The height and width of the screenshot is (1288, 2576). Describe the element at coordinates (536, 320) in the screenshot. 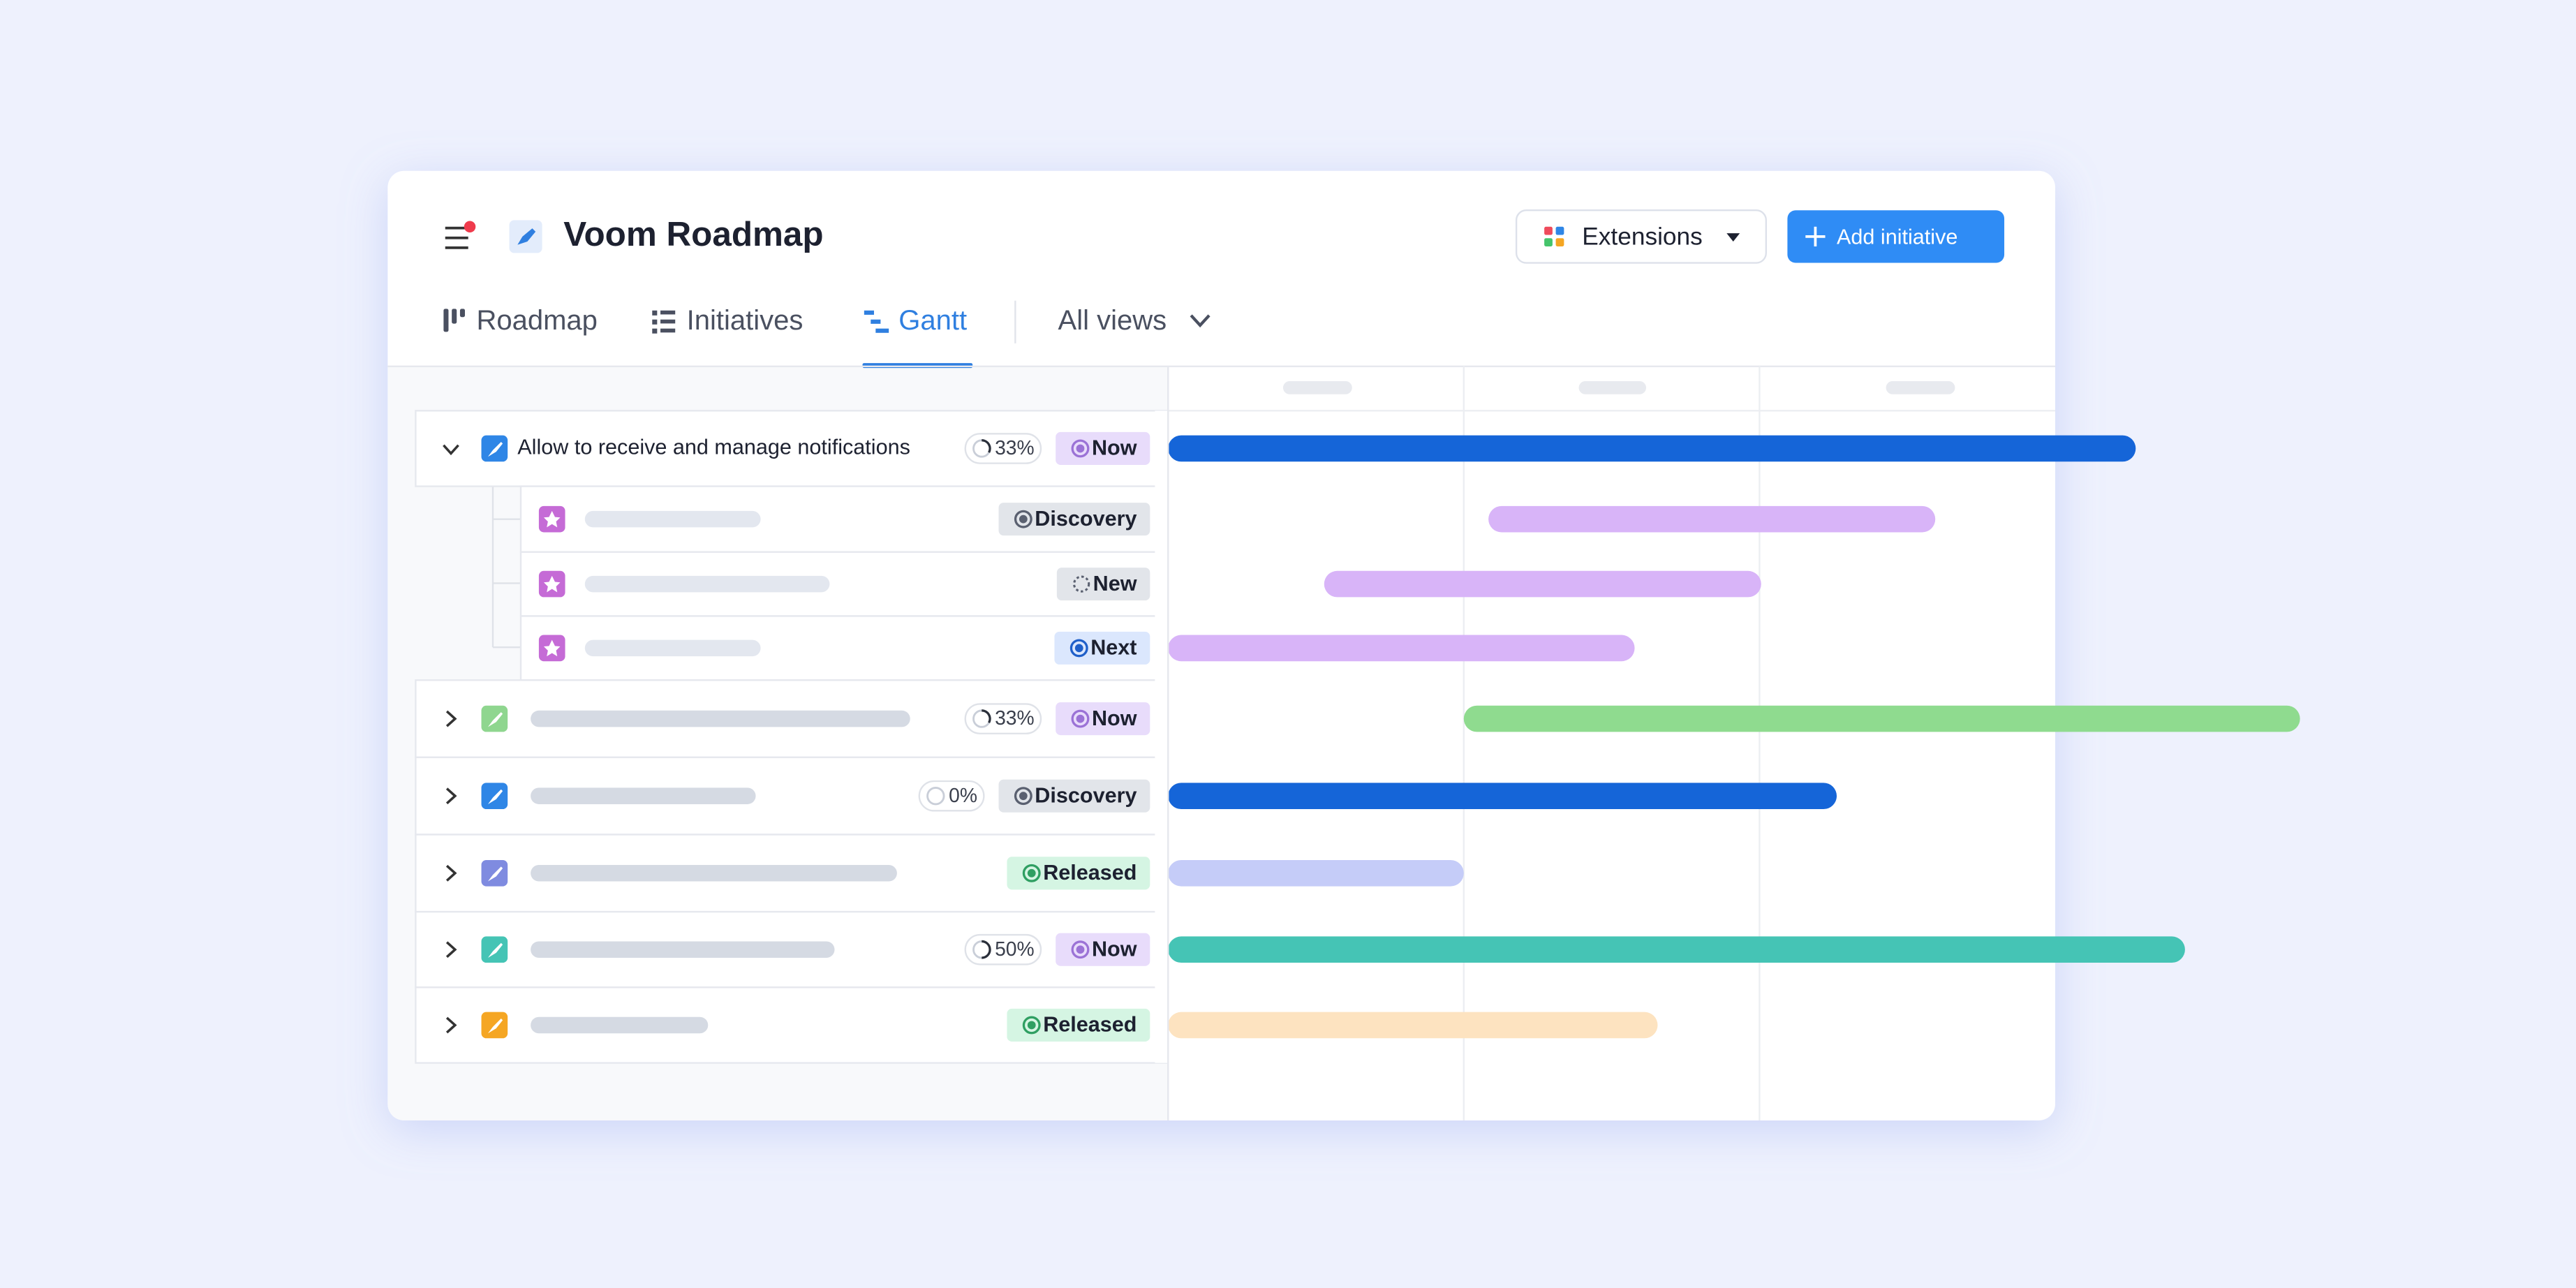

I see `tab: Roadmap` at that location.